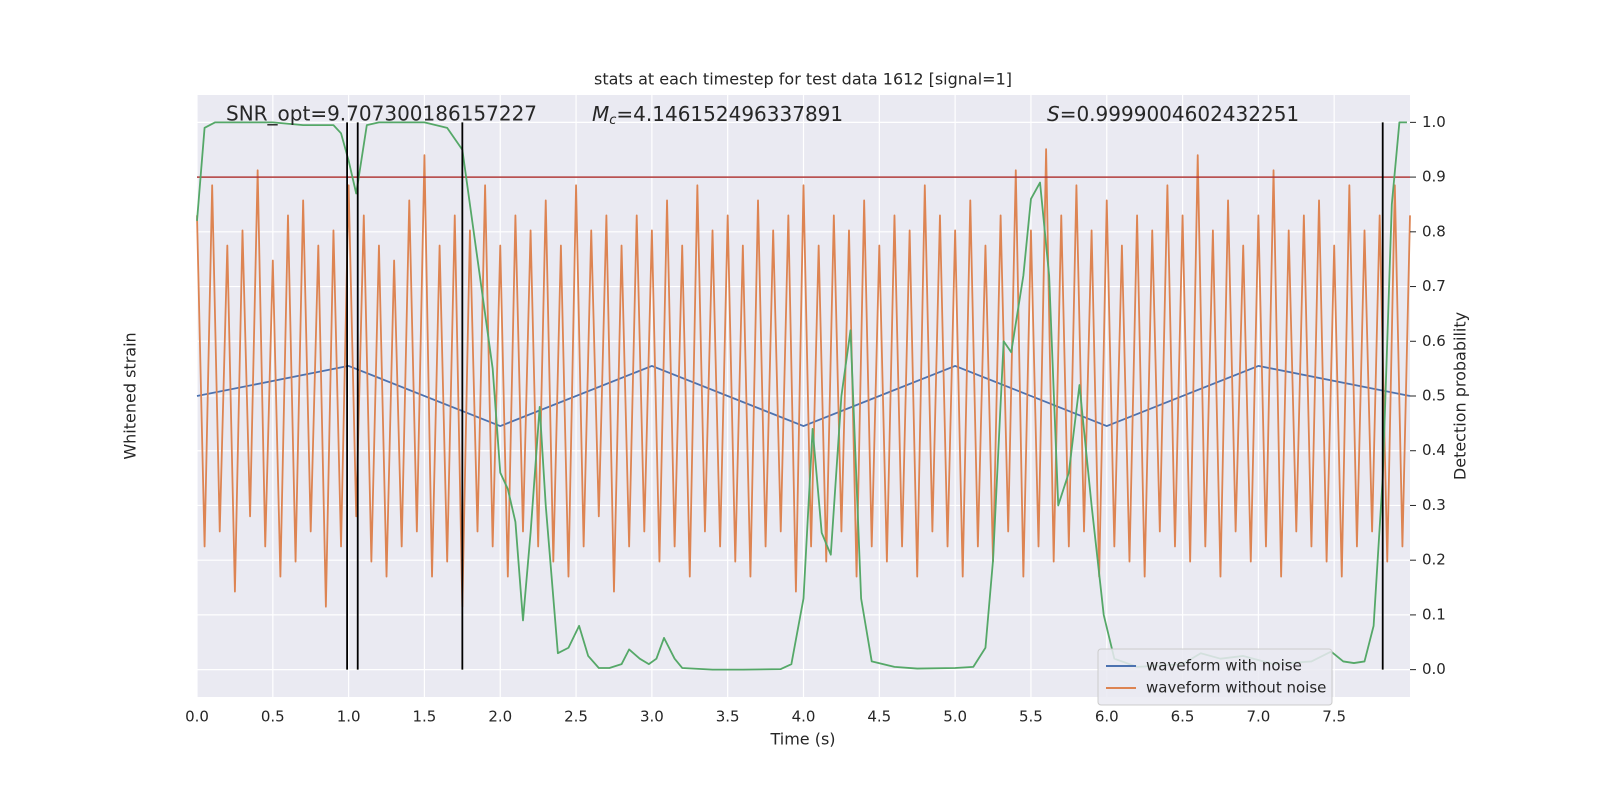 This screenshot has width=1600, height=804. I want to click on y2-tick-label: 0.8, so click(1434, 231).